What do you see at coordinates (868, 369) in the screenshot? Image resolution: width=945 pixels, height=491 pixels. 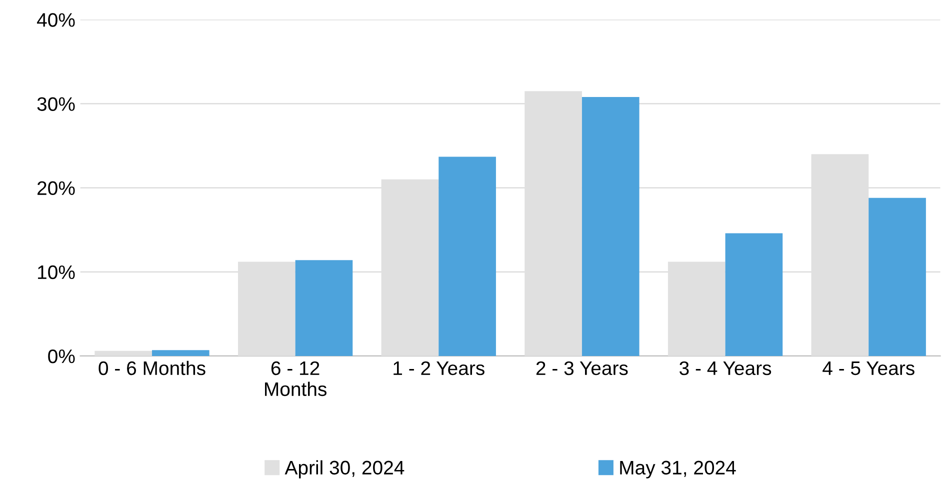 I see `x-tick-label: 4 - 5 Years` at bounding box center [868, 369].